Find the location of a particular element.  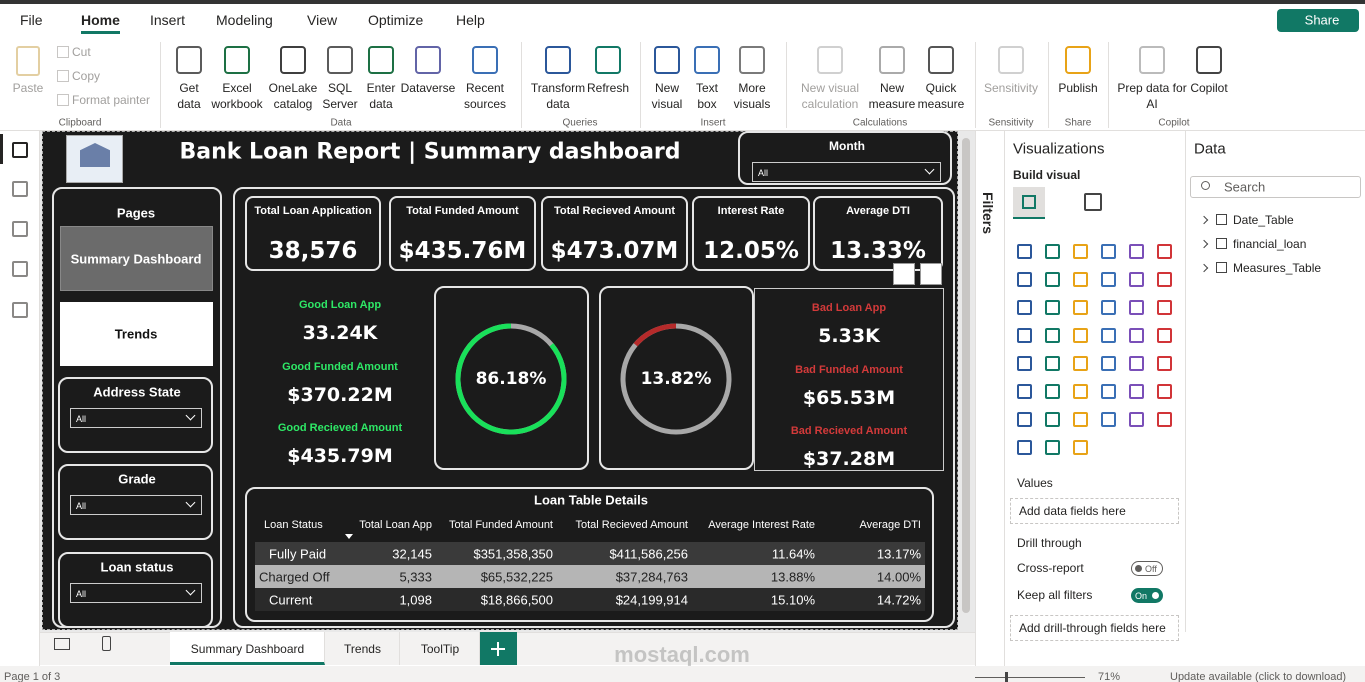

ribbon-button: Text box is located at coordinates (706, 96).